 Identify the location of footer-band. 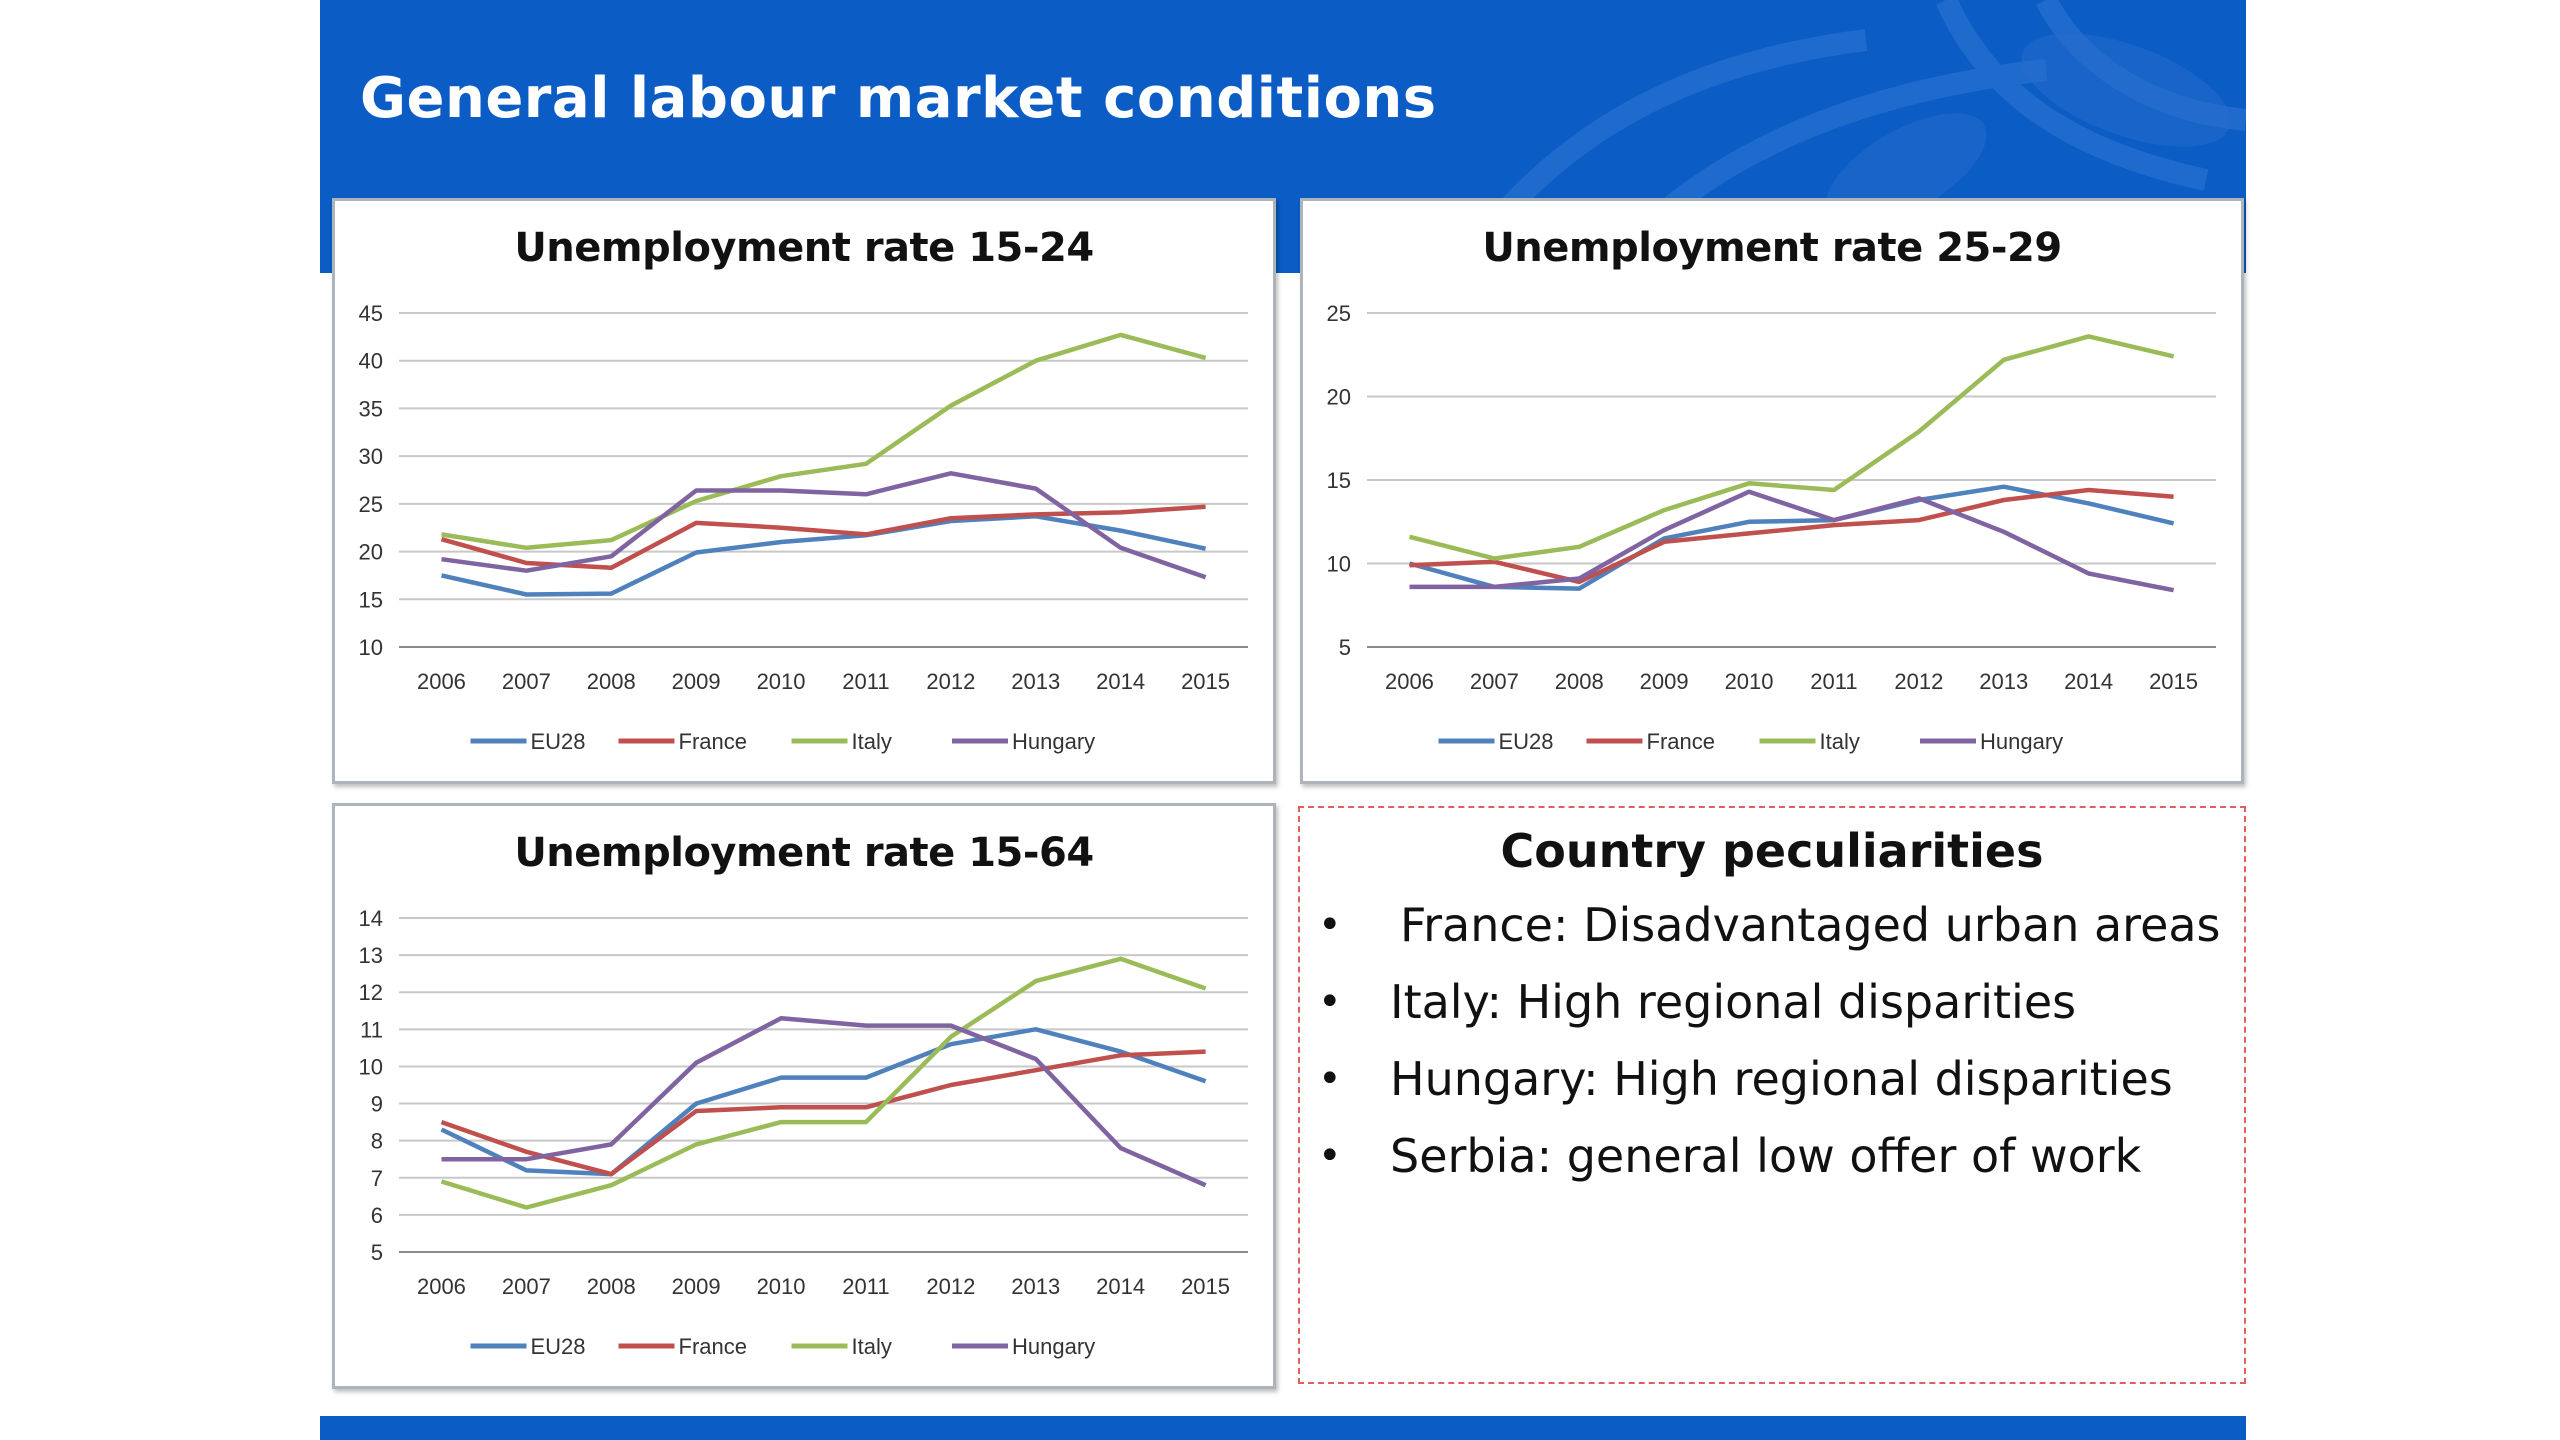
(1283, 1428).